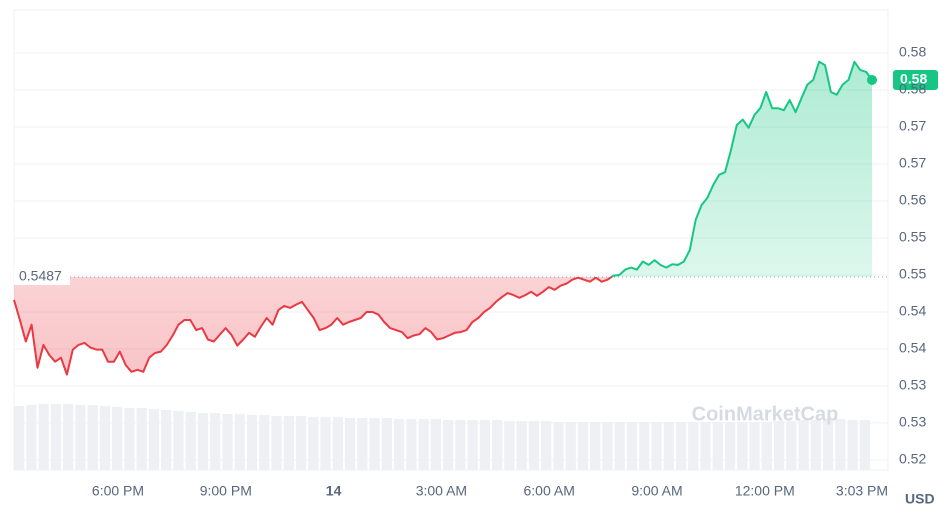 Image resolution: width=944 pixels, height=514 pixels. I want to click on current-label: 0.58, so click(913, 79).